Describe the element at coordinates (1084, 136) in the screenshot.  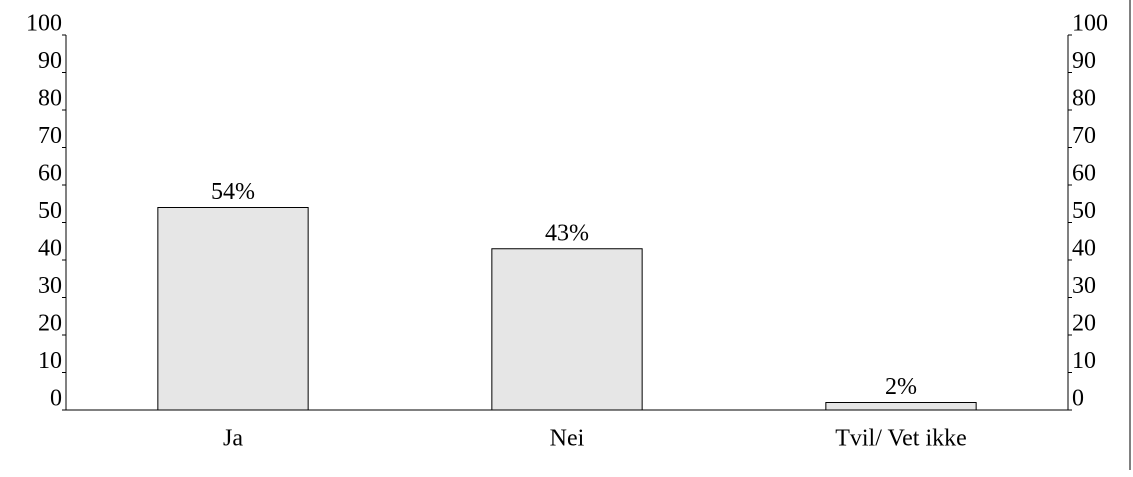
I see `y2-tick-label: 70` at that location.